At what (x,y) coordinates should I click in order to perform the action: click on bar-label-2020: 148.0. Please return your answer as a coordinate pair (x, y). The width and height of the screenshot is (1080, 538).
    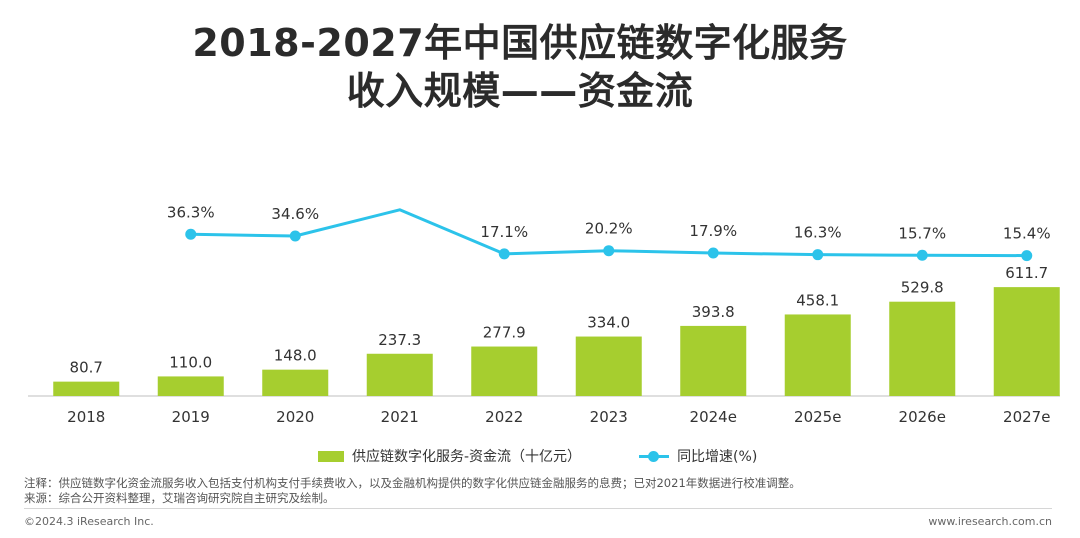
    Looking at the image, I should click on (295, 356).